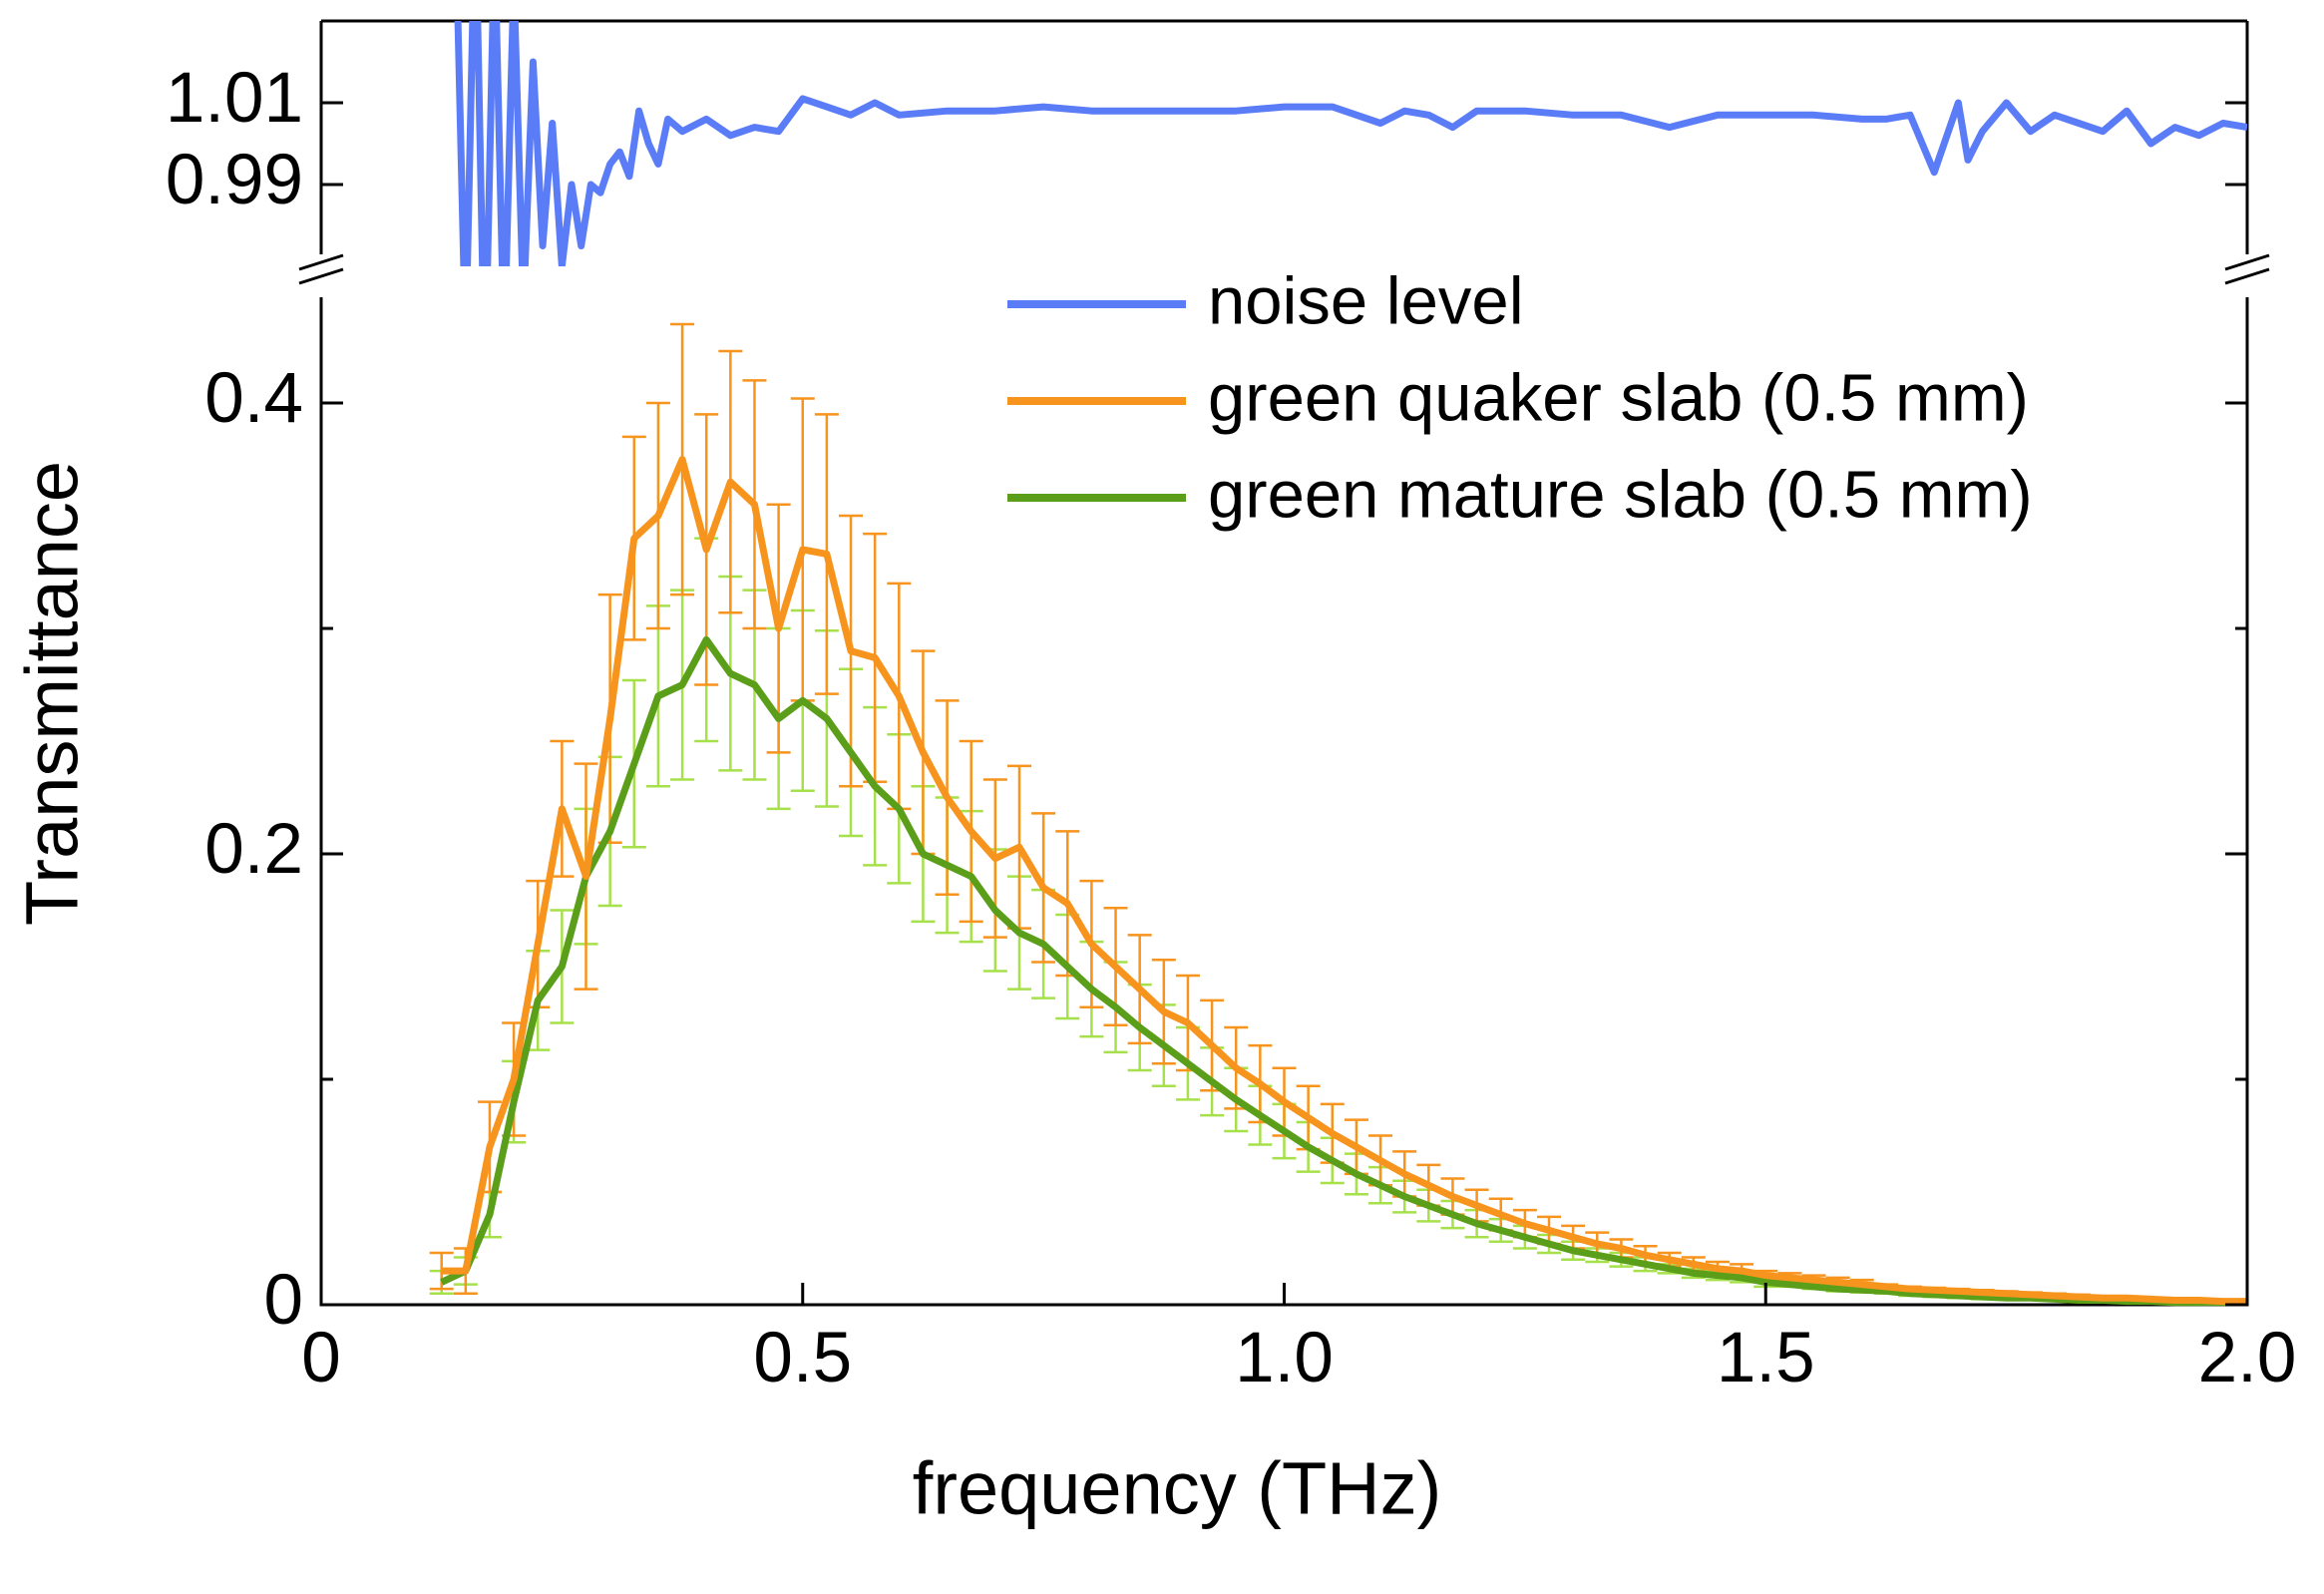 The image size is (2324, 1594). I want to click on top-frame, so click(1284, 136).